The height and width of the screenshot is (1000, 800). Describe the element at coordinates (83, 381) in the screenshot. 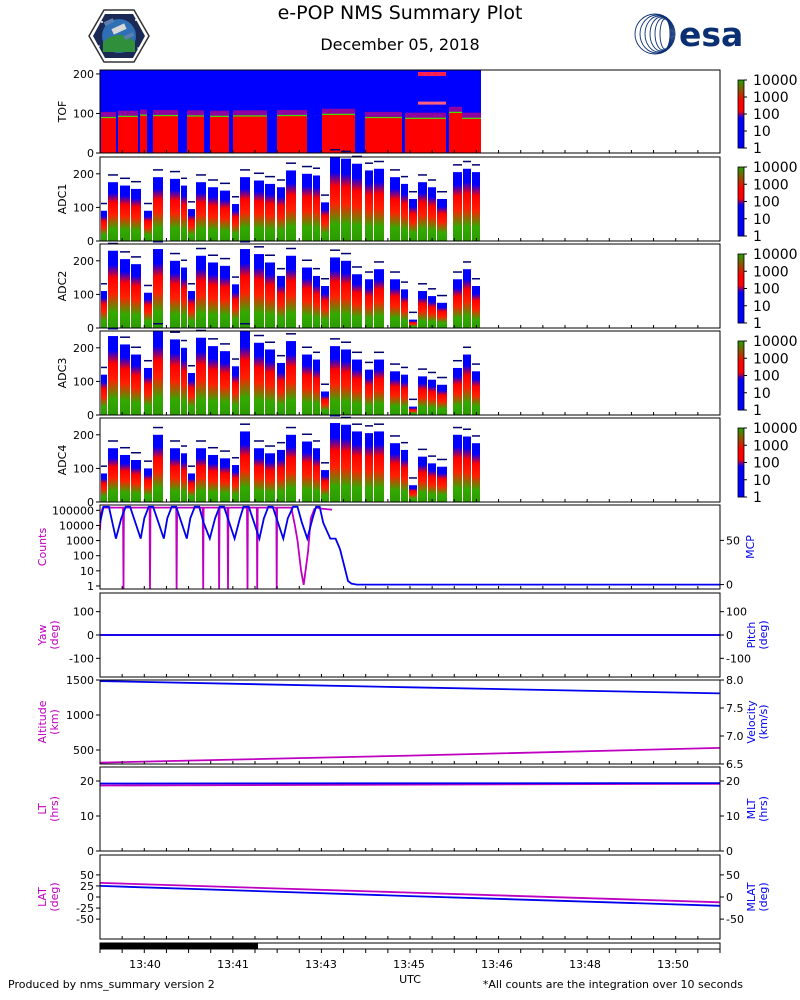

I see `y-tick-label: 100` at that location.